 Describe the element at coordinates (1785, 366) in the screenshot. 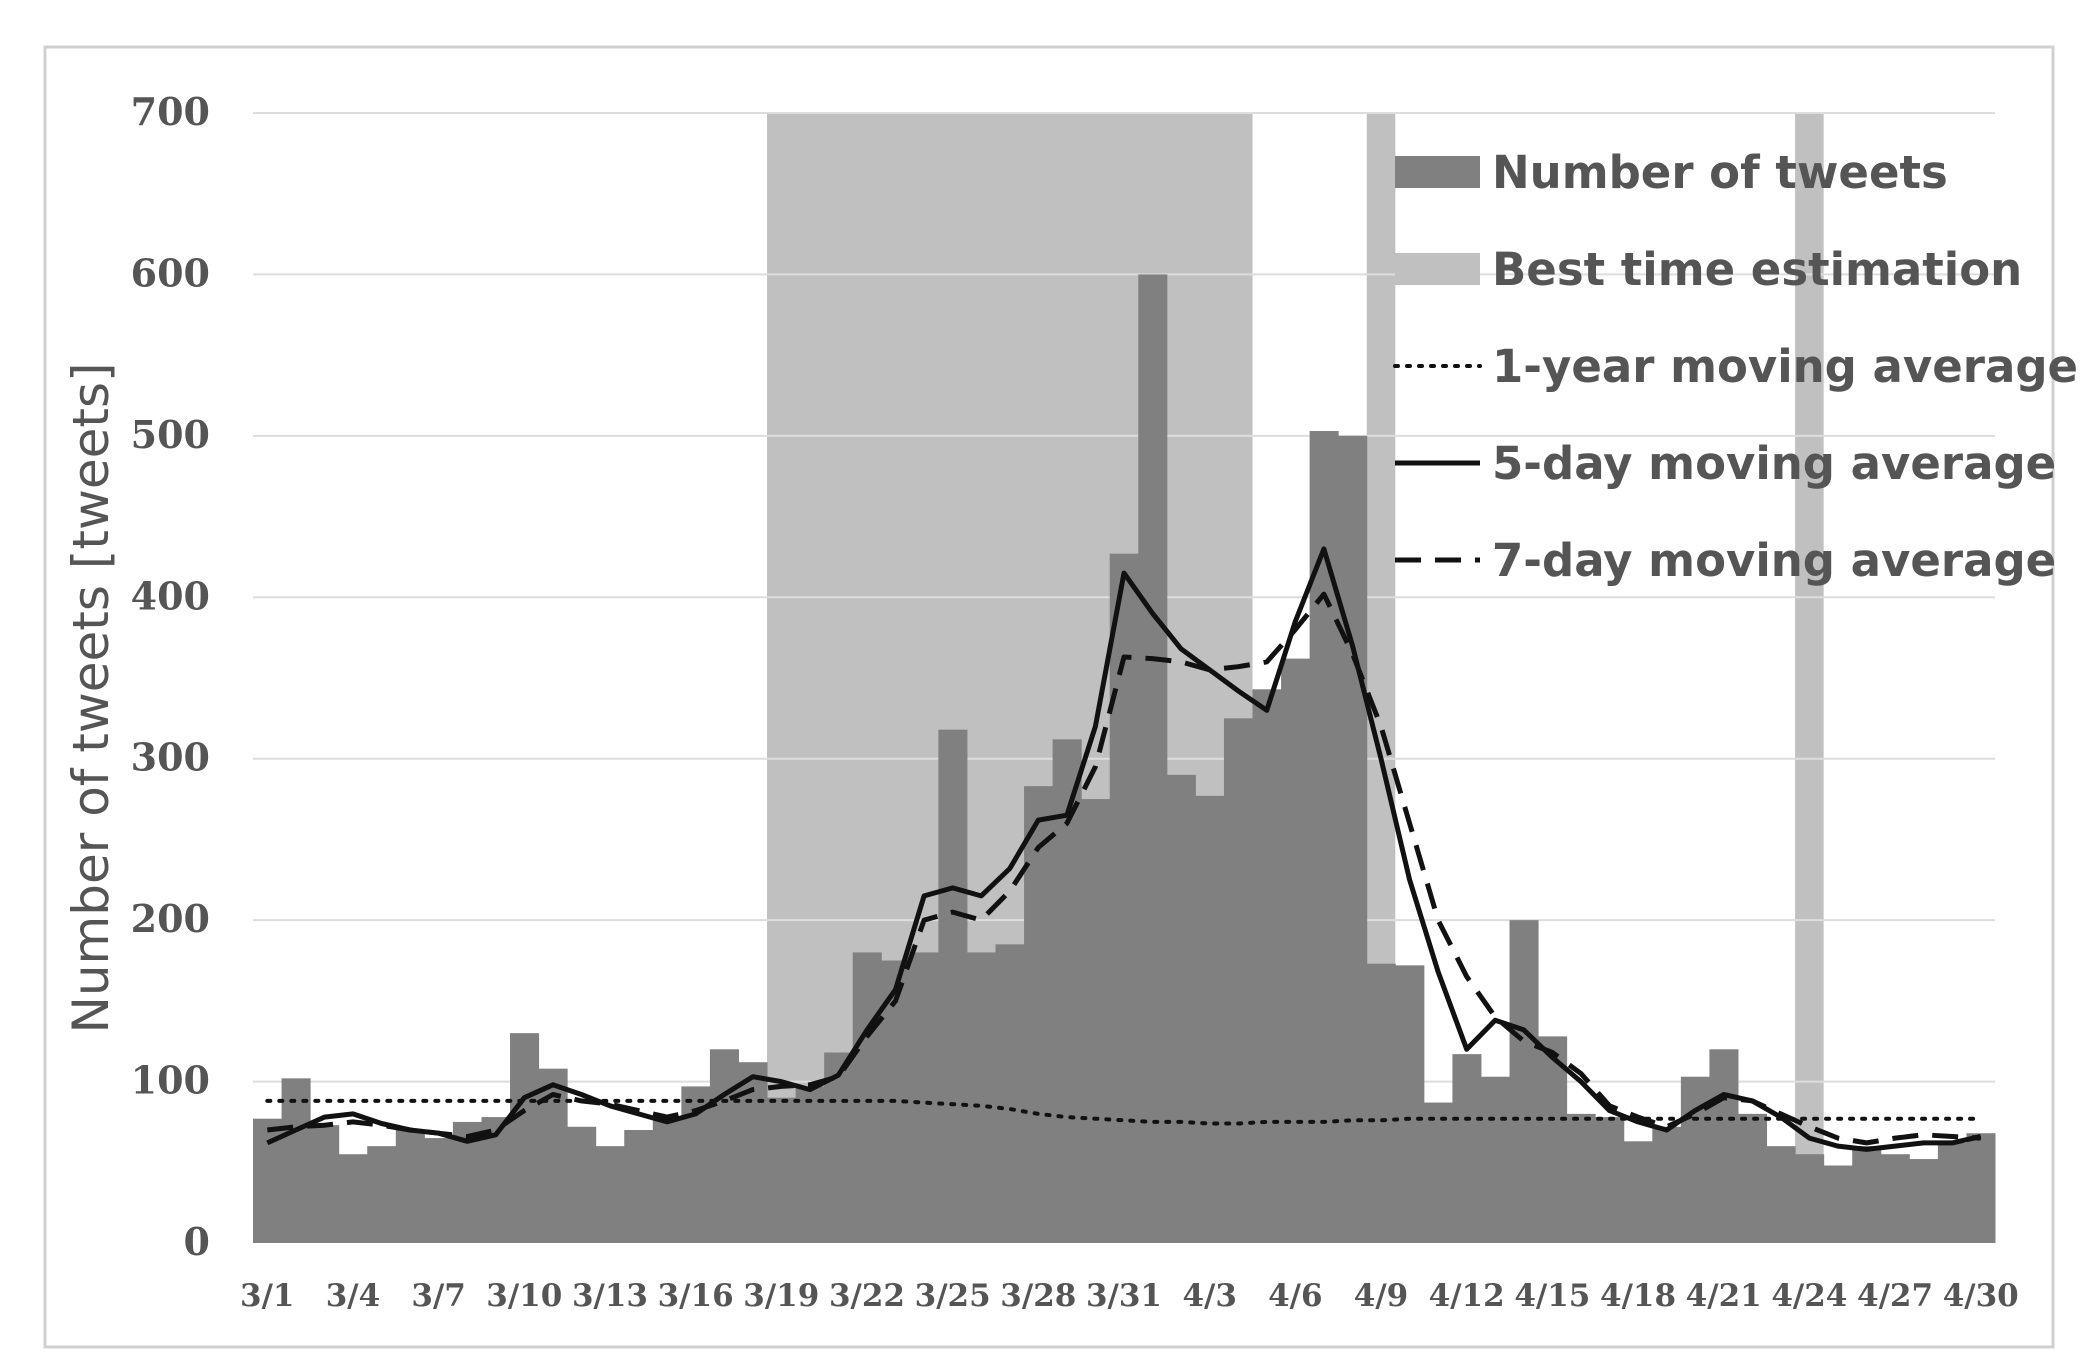

I see `legend-label-1-year-moving-average: 1-year moving average` at that location.